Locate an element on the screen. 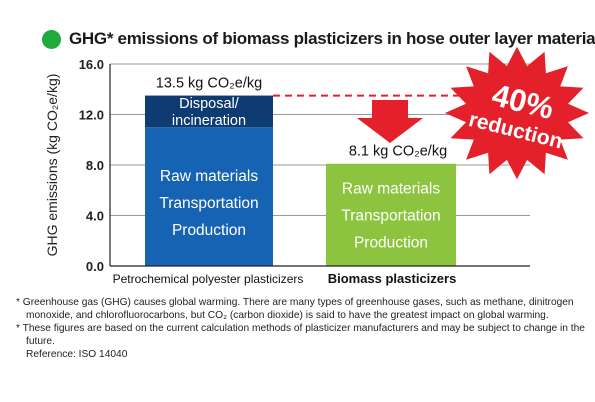 The image size is (595, 402). y-tick-label: 12.0 is located at coordinates (91, 115).